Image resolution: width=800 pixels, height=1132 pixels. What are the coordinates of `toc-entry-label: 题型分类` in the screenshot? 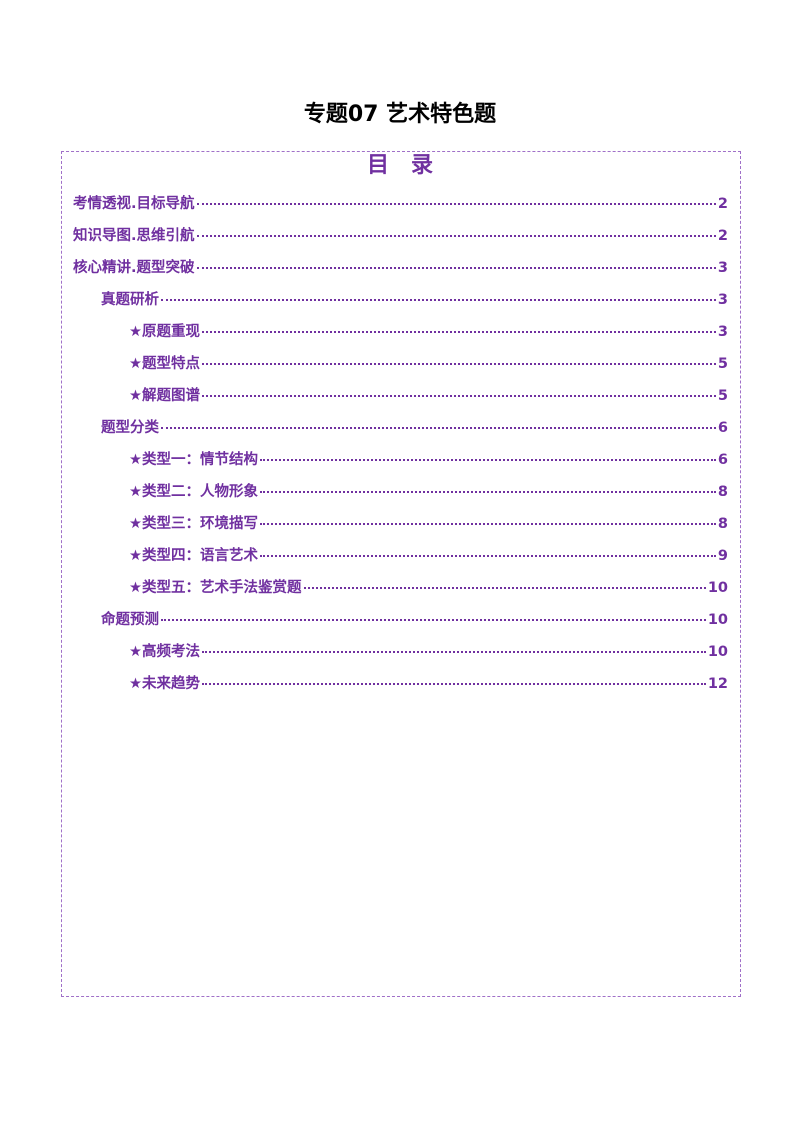 It's located at (130, 428).